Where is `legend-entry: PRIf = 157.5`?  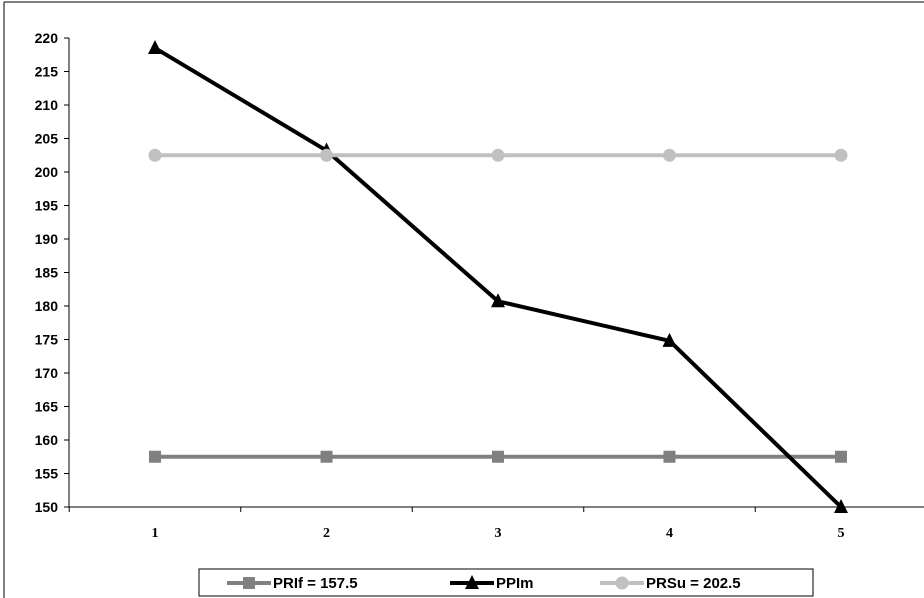 legend-entry: PRIf = 157.5 is located at coordinates (292, 583).